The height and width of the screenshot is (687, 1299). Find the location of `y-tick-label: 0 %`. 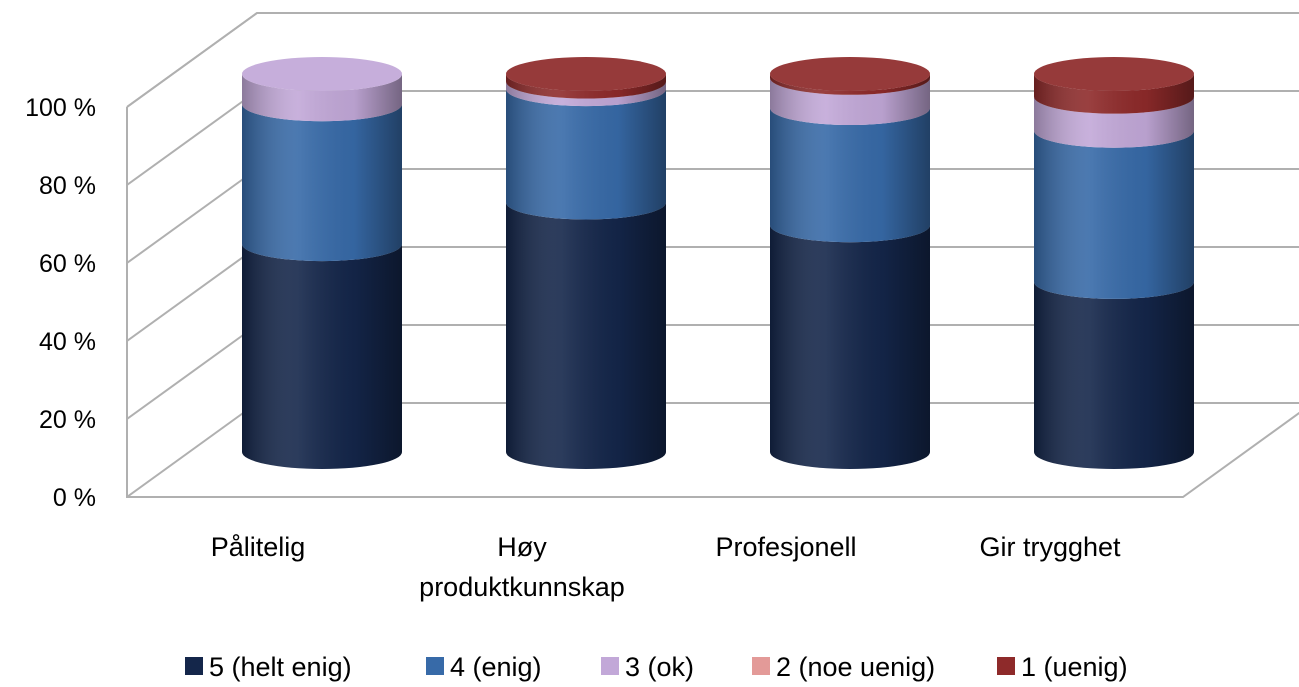

y-tick-label: 0 % is located at coordinates (74, 498).